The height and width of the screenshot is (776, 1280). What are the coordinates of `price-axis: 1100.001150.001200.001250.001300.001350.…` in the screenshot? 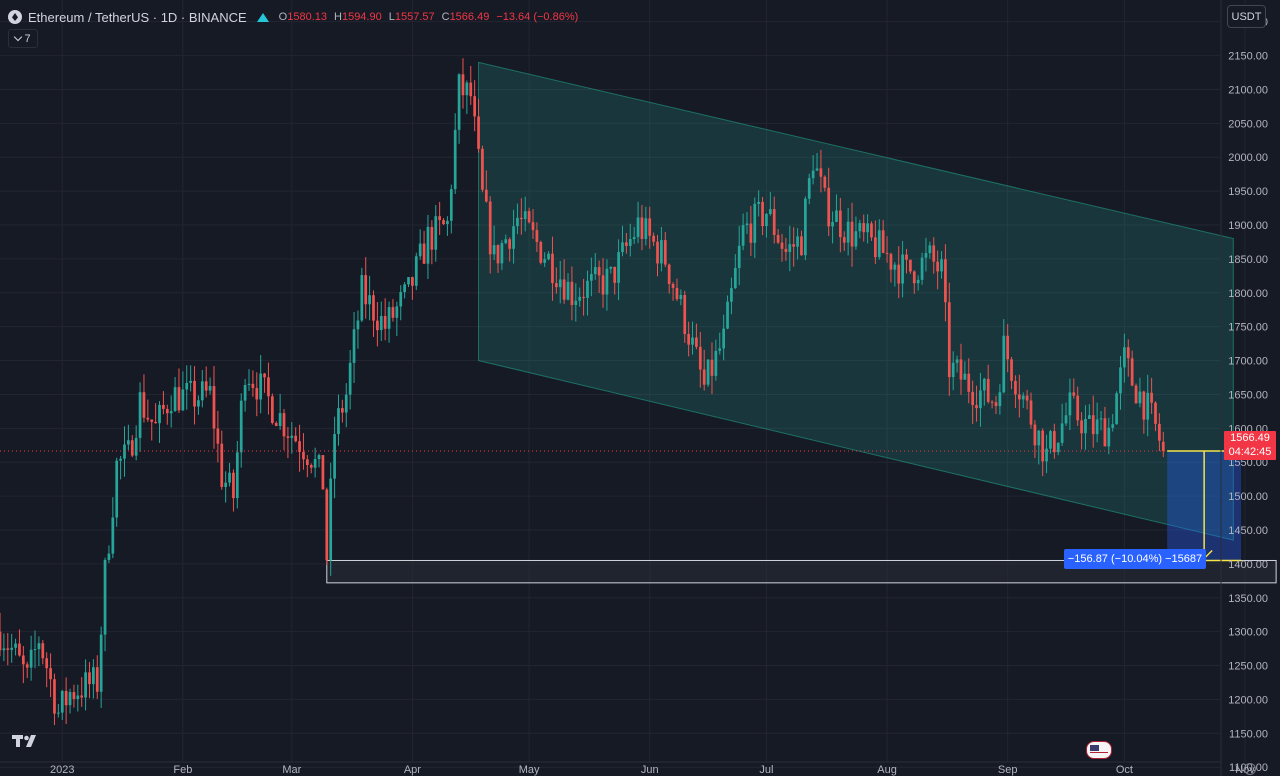 It's located at (1244, 388).